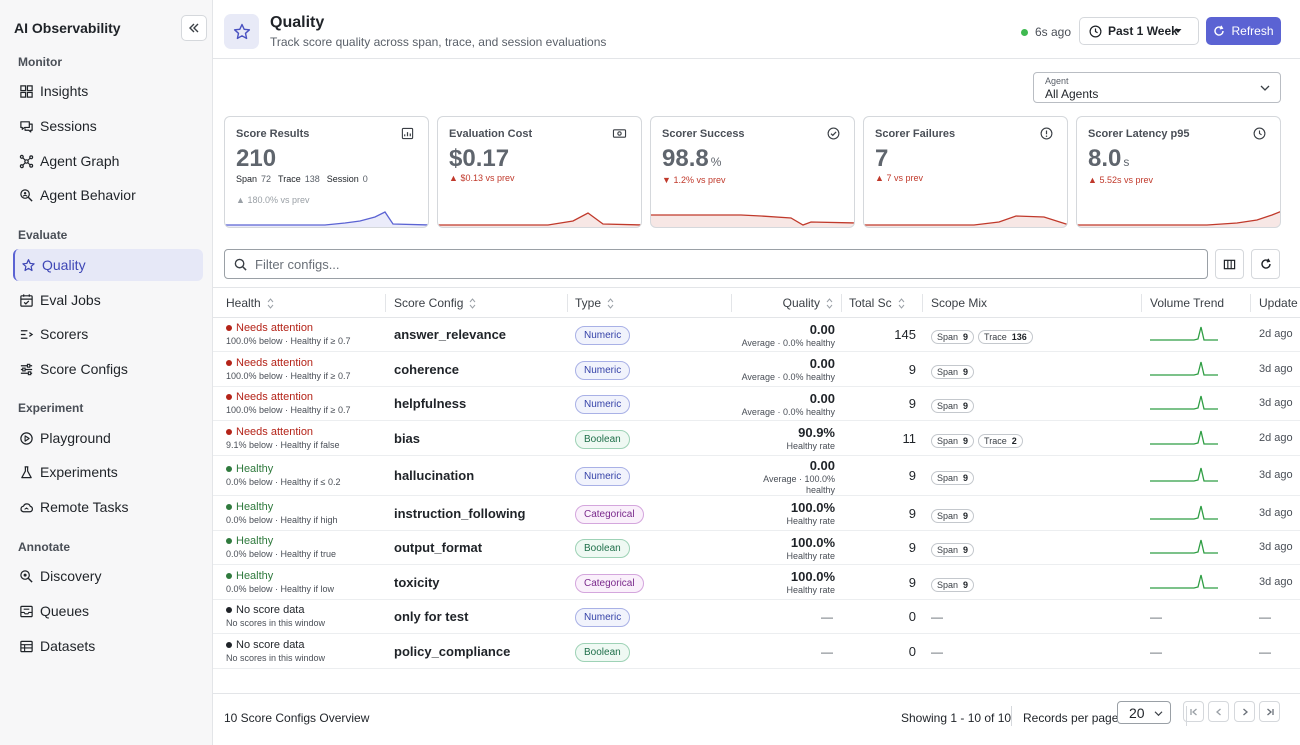  Describe the element at coordinates (283, 444) in the screenshot. I see `health-subtext: 9.1% below · Healthy if false` at that location.